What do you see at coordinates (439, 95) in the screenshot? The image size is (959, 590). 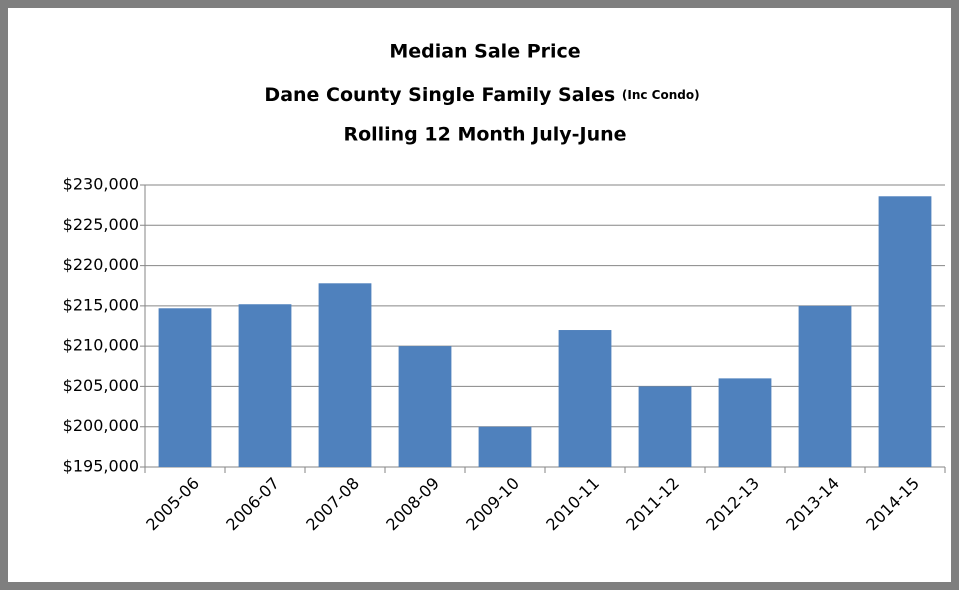 I see `subtitle-main: Dane County Single Family Sales` at bounding box center [439, 95].